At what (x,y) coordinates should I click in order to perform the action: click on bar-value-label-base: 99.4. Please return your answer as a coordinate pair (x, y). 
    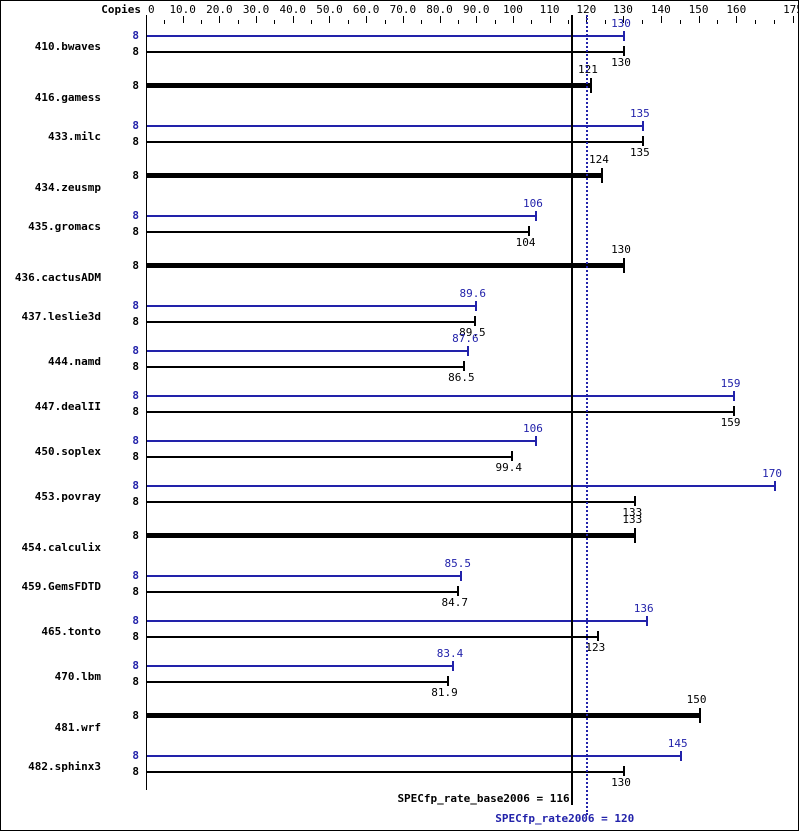
    Looking at the image, I should click on (508, 467).